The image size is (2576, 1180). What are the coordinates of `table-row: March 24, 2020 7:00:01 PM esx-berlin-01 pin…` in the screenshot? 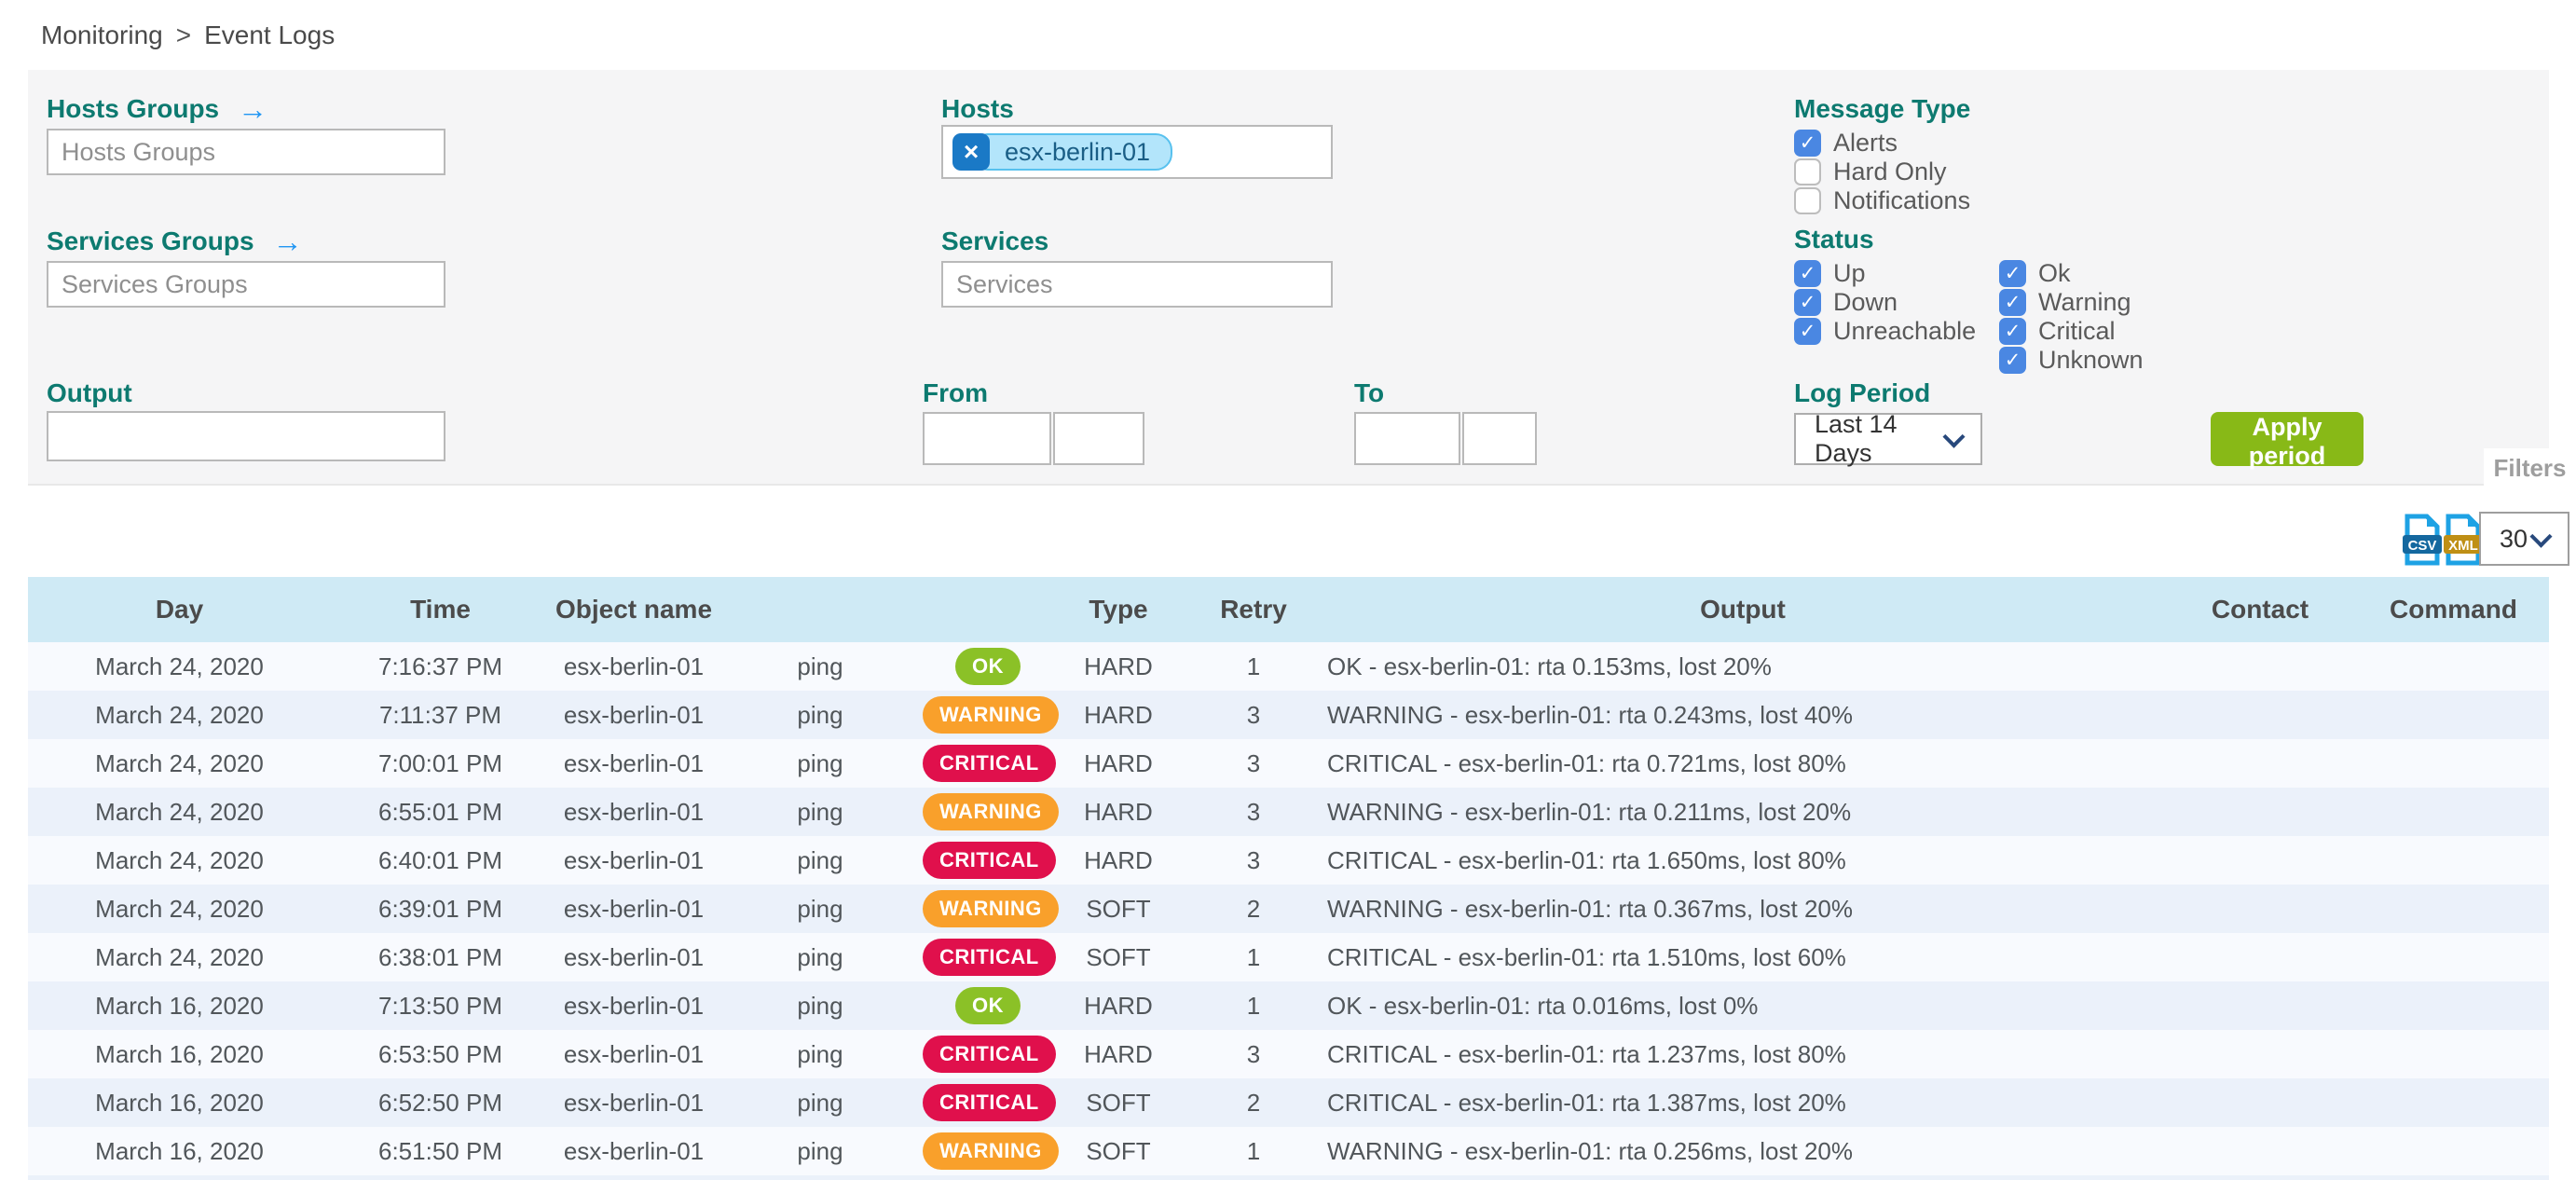 It's located at (1288, 764).